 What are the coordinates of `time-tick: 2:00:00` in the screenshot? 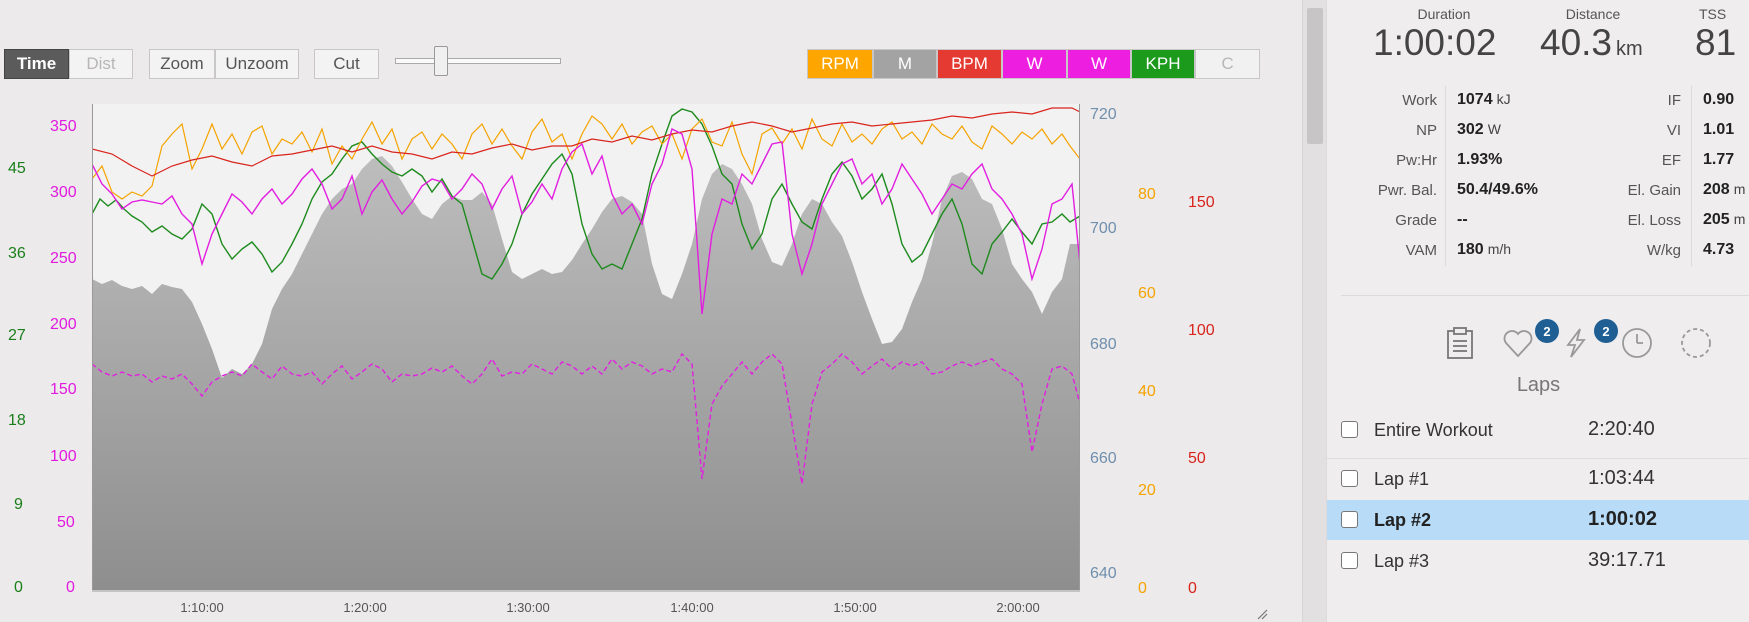 It's located at (1018, 607).